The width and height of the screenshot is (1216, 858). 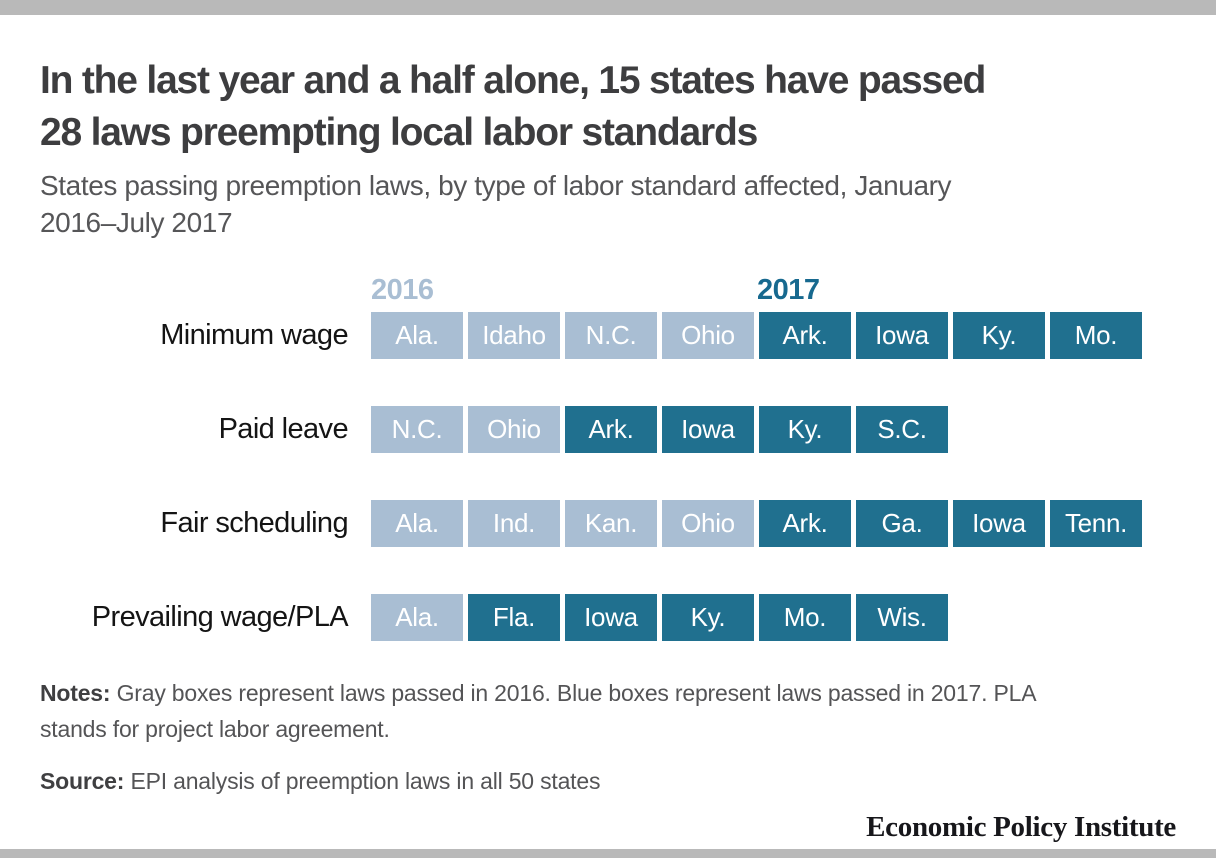 I want to click on state-box-2016: Kan., so click(x=611, y=523).